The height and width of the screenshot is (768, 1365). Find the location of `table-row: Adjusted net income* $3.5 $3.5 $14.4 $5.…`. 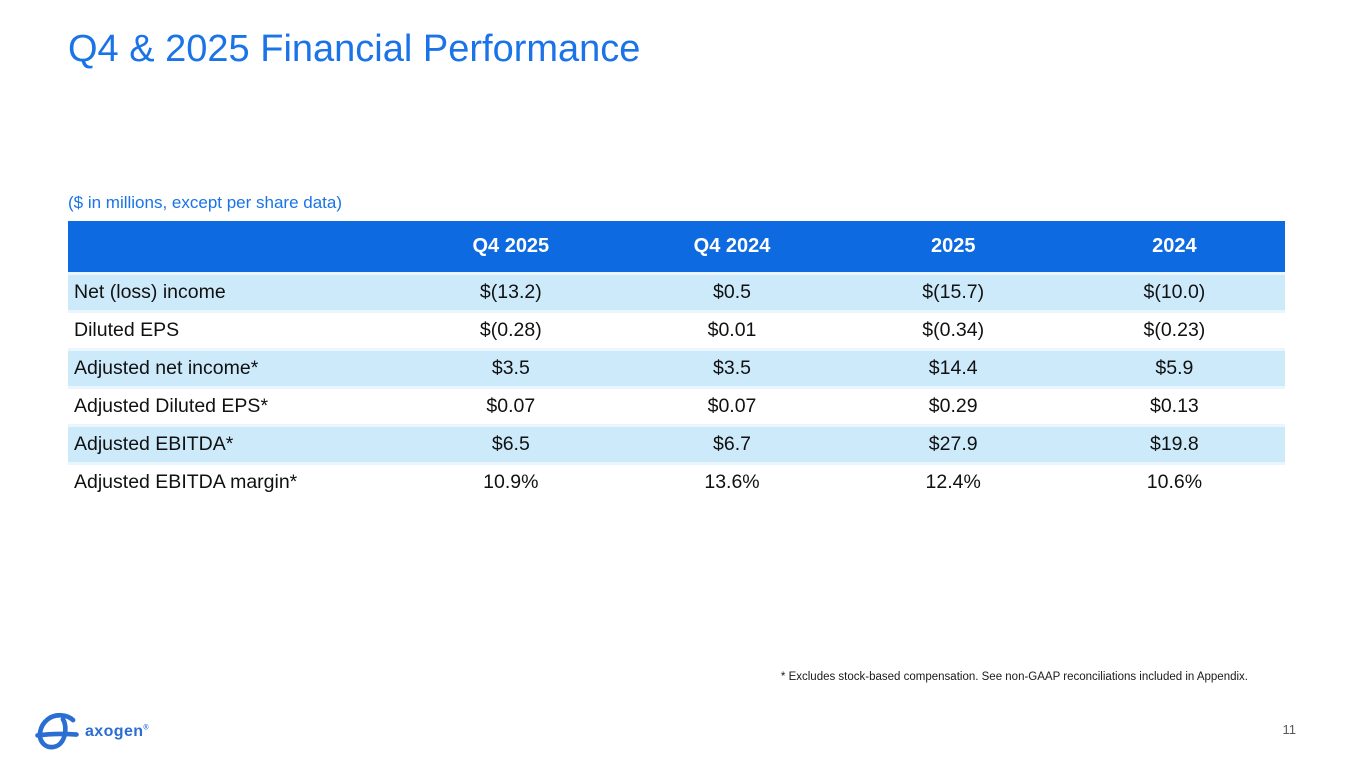

table-row: Adjusted net income* $3.5 $3.5 $14.4 $5.… is located at coordinates (676, 368).